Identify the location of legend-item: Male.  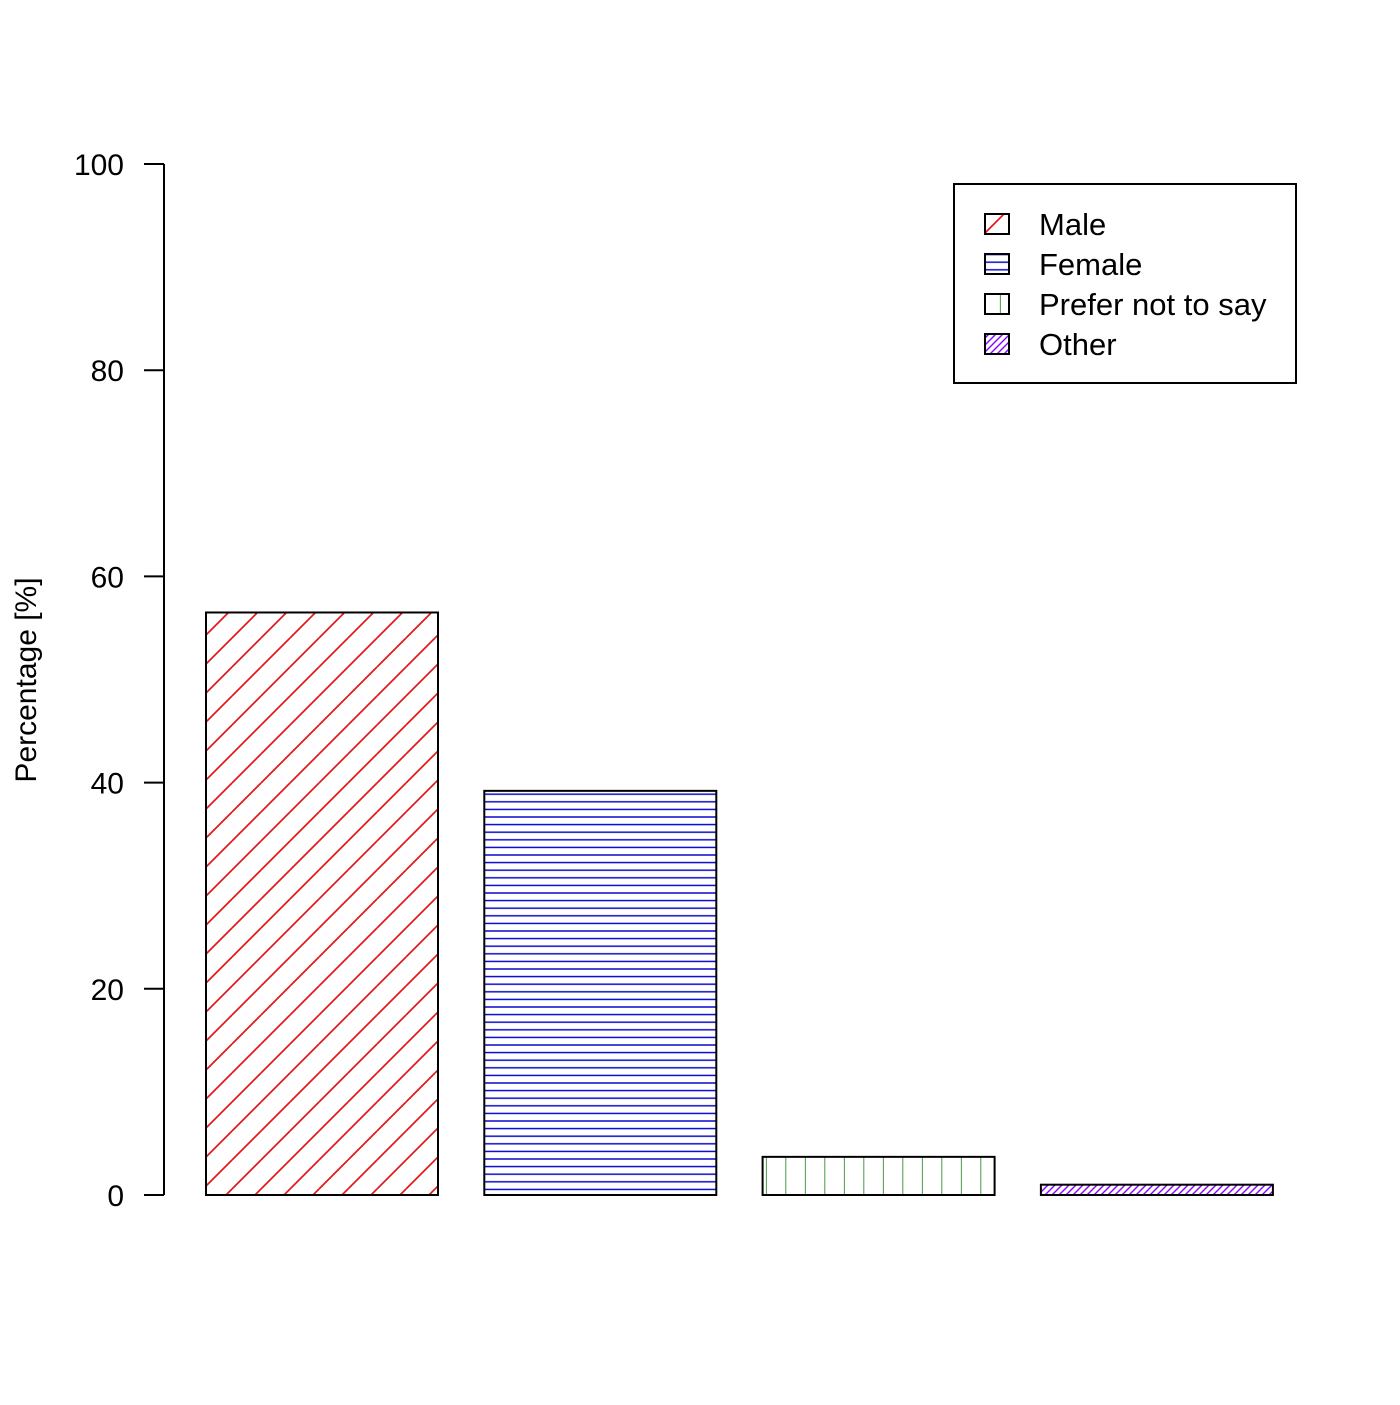
(1045, 224).